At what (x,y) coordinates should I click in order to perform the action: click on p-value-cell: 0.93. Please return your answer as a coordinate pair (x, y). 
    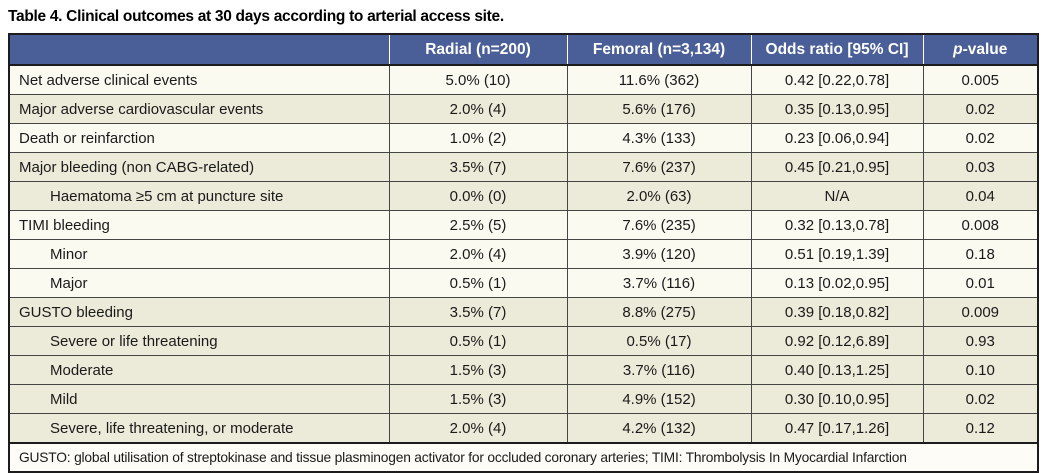
    Looking at the image, I should click on (980, 341).